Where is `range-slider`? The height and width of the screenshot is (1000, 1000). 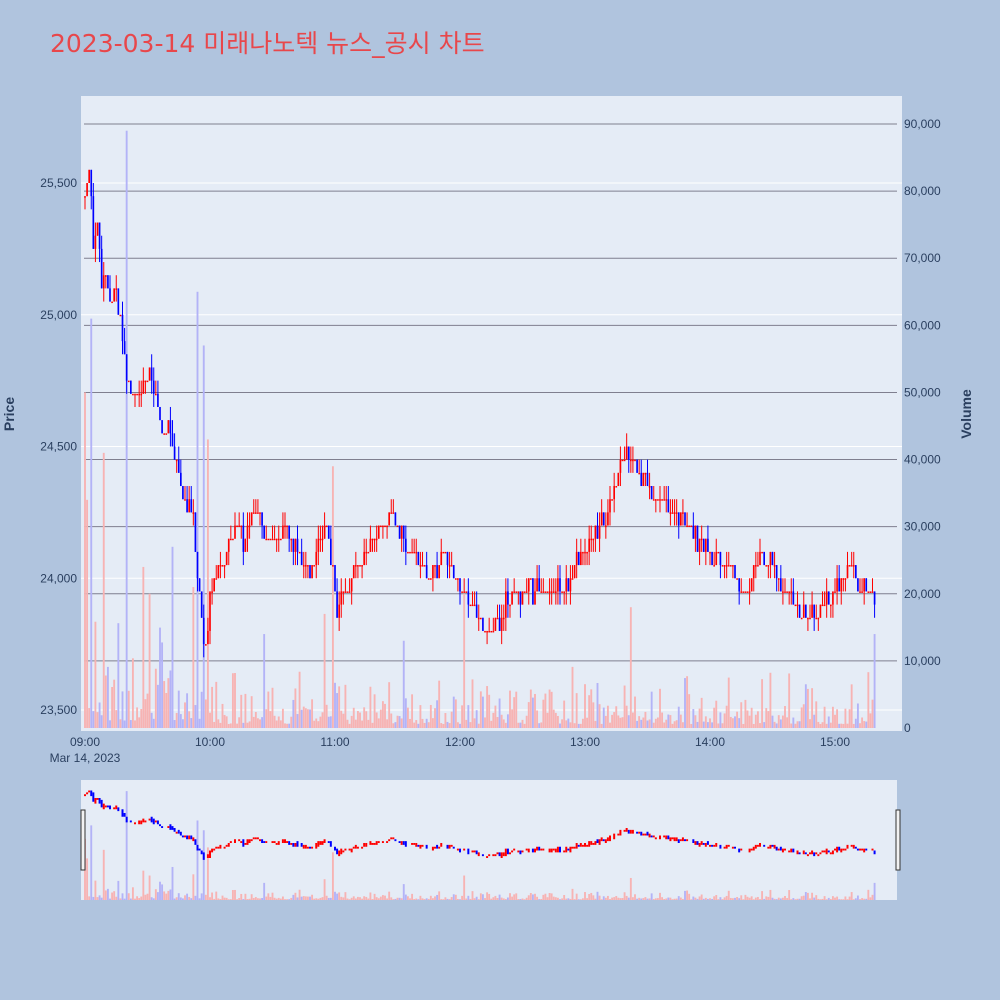 range-slider is located at coordinates (489, 840).